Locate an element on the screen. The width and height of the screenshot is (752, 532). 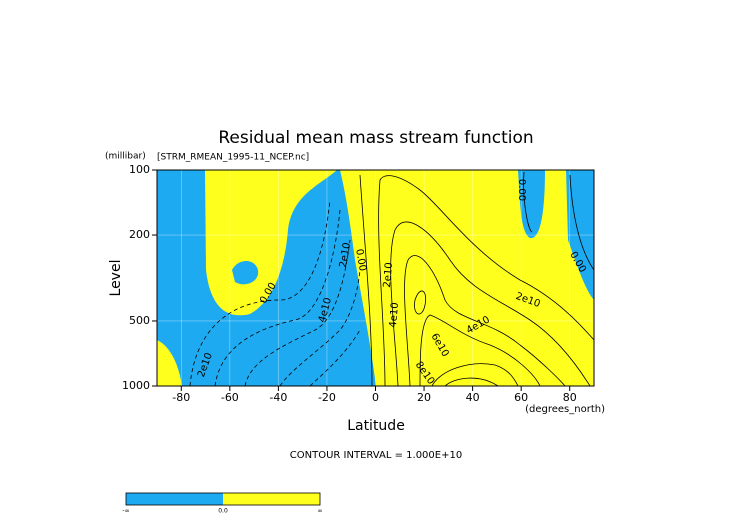
y-units: (millibar) is located at coordinates (125, 157).